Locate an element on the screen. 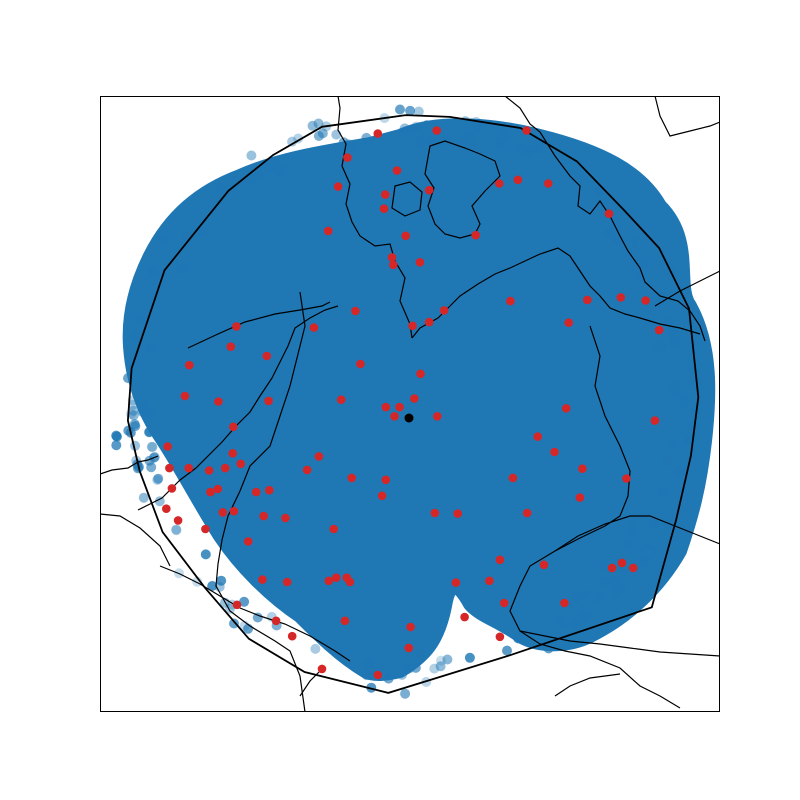 This screenshot has height=800, width=800. border-czech is located at coordinates (637, 533).